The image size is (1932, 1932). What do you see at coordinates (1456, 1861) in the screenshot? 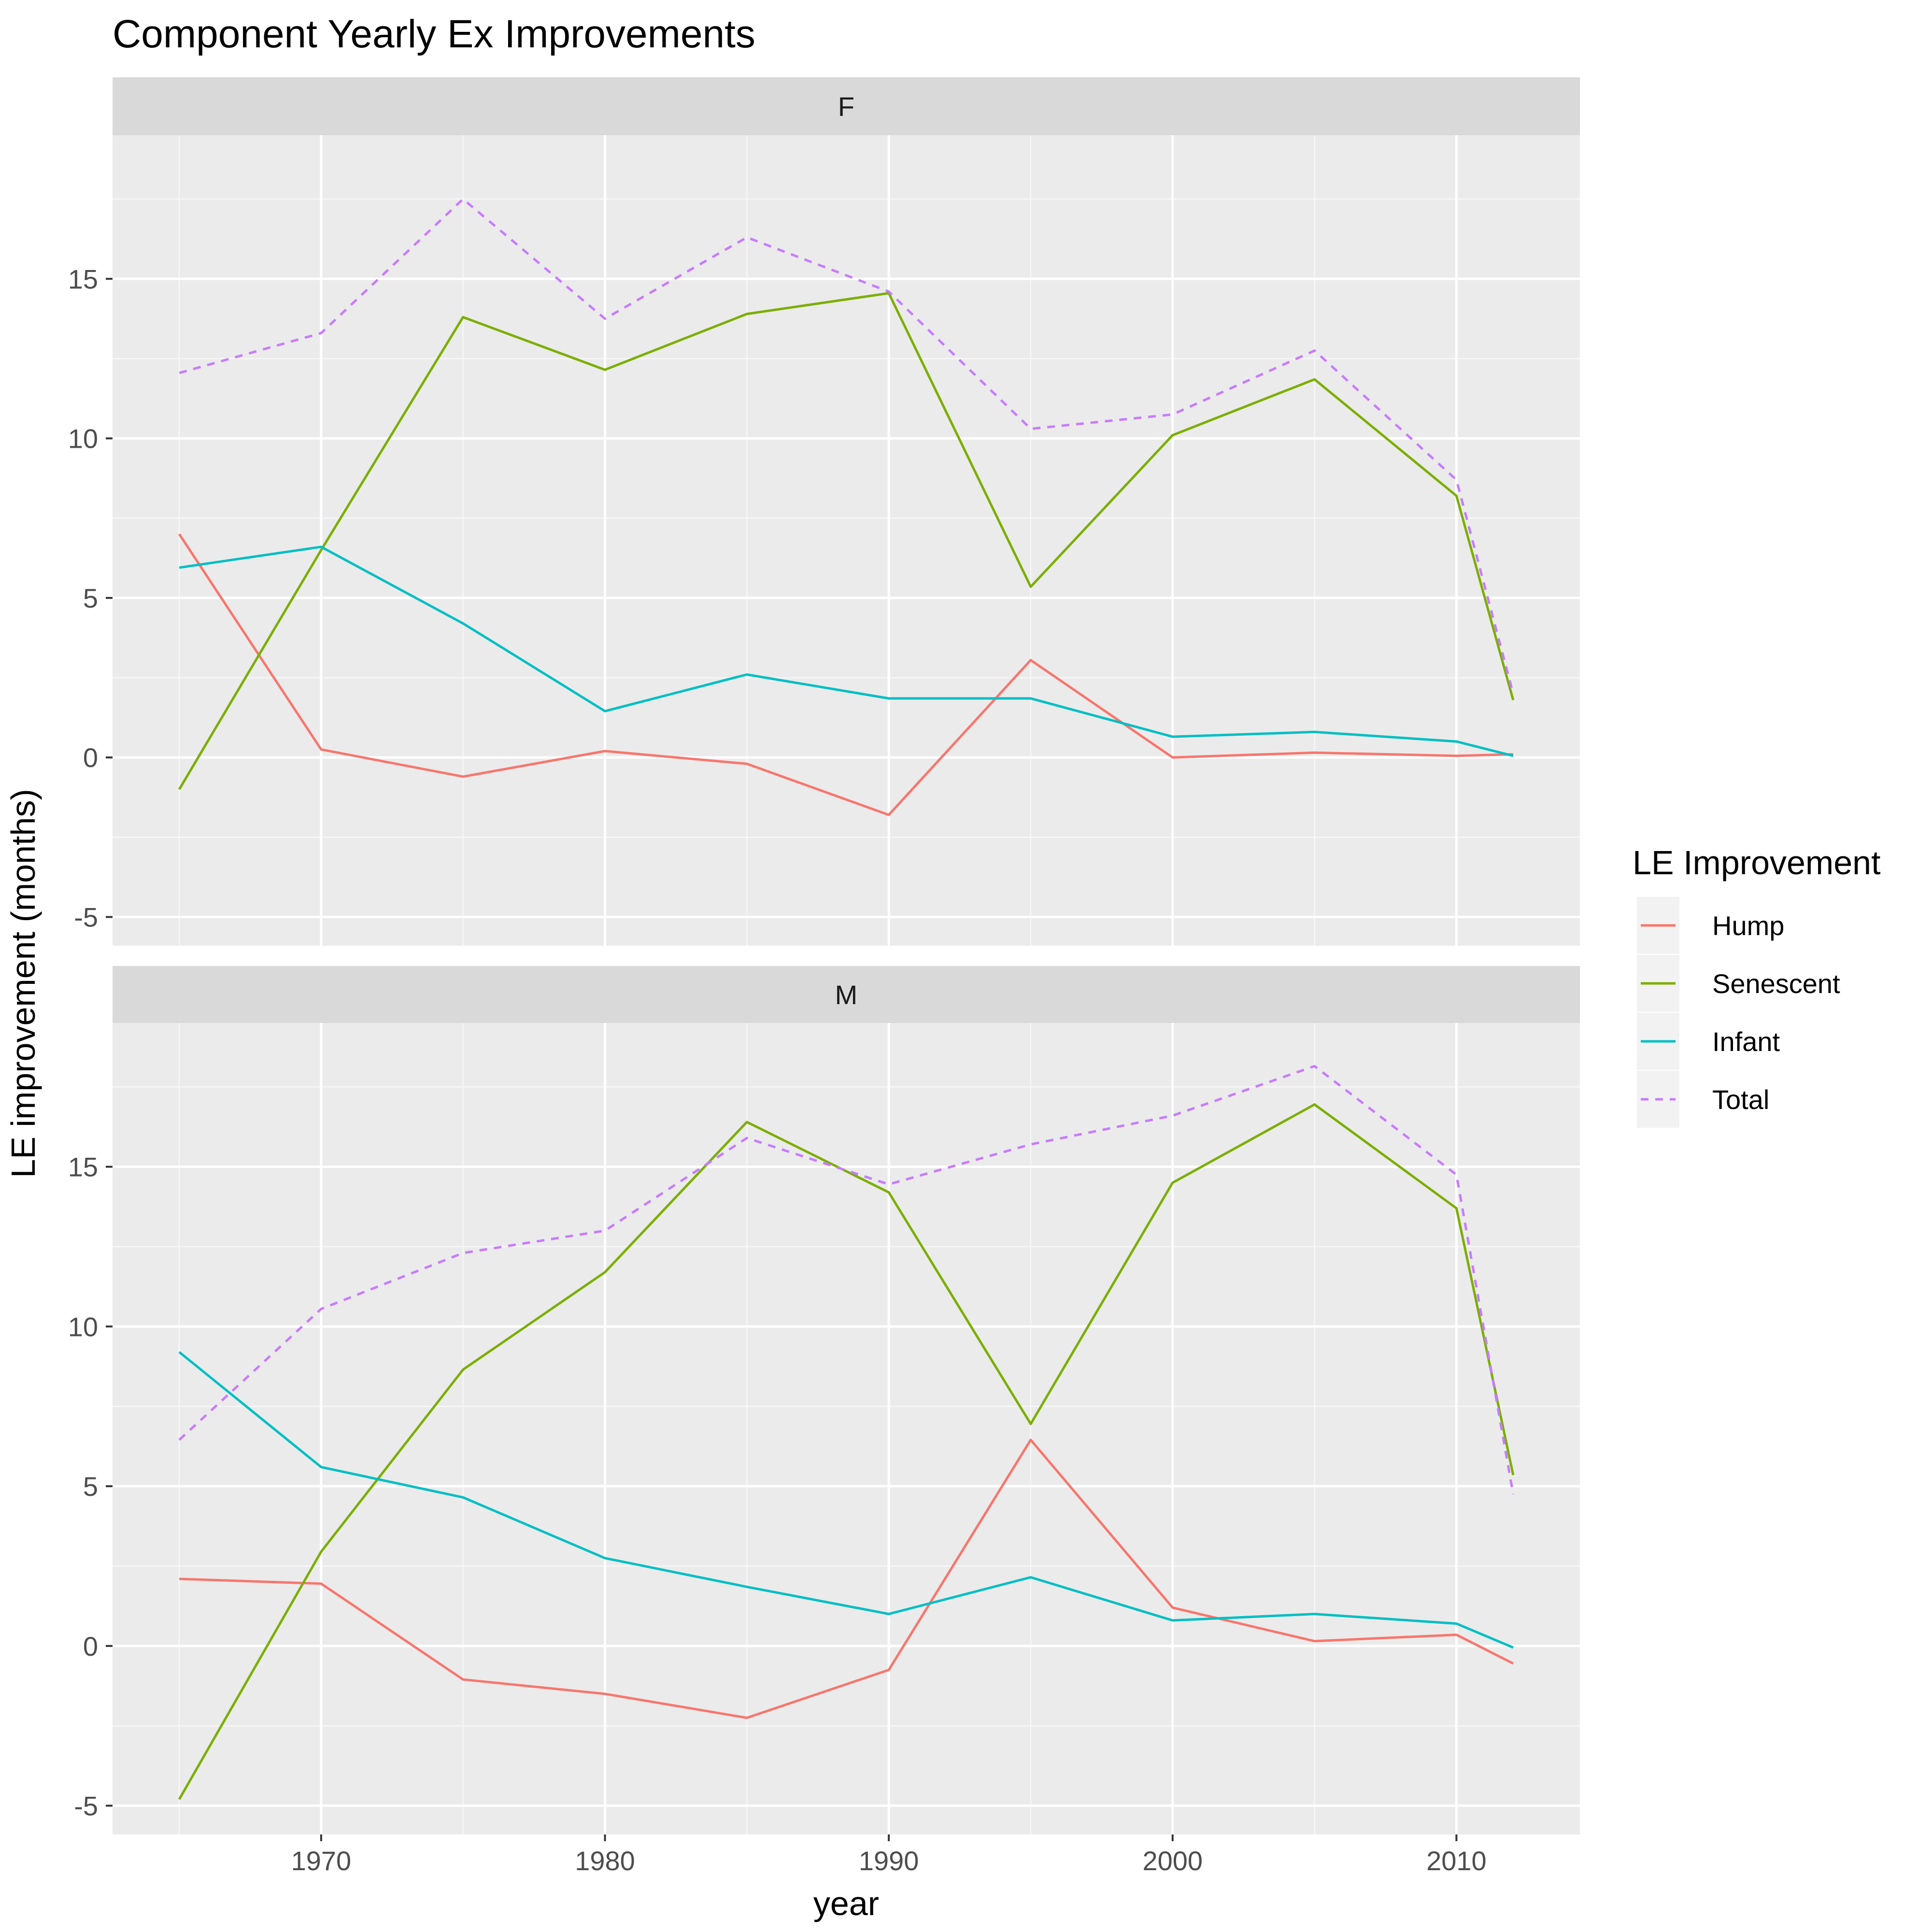
I see `x-tick-label: 2010` at bounding box center [1456, 1861].